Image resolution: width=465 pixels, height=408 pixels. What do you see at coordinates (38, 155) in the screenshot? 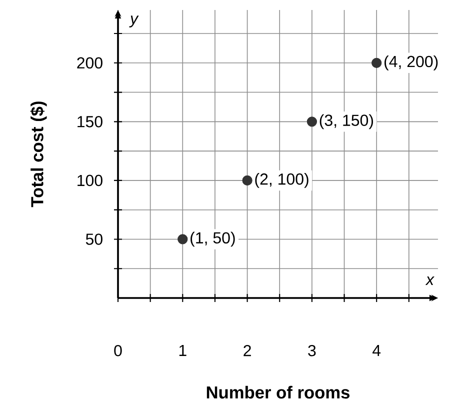
I see `y-axis-title: Total cost ($)` at bounding box center [38, 155].